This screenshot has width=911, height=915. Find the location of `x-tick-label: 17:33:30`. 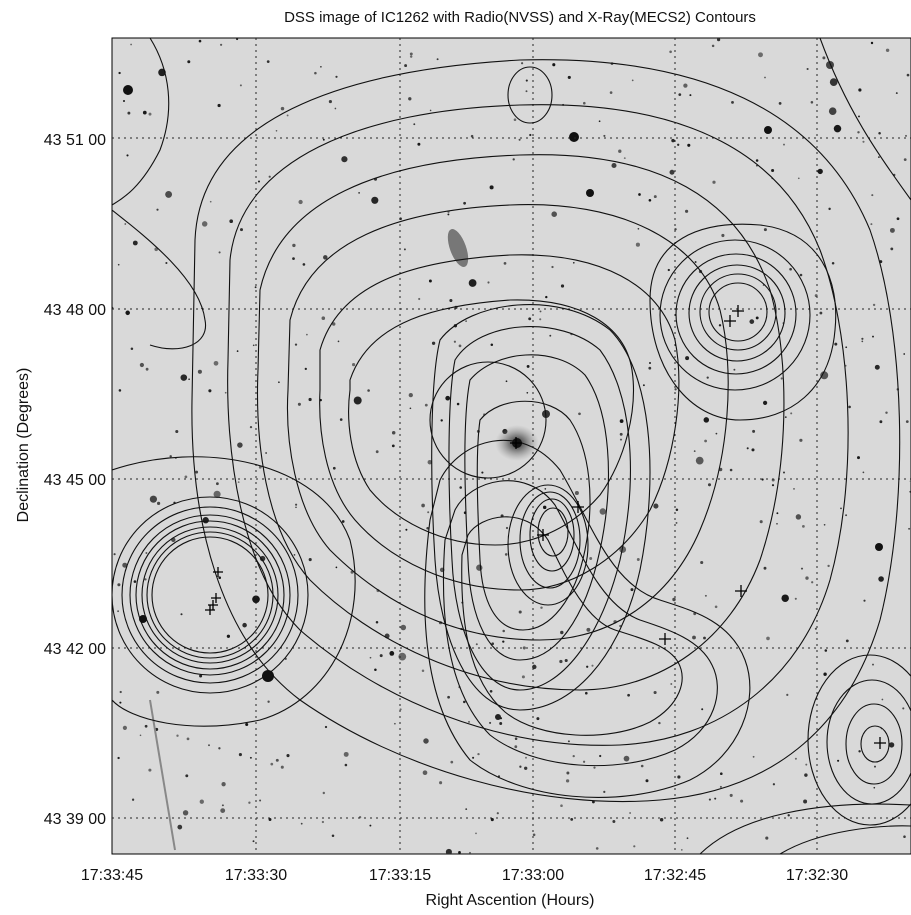

x-tick-label: 17:33:30 is located at coordinates (256, 875).